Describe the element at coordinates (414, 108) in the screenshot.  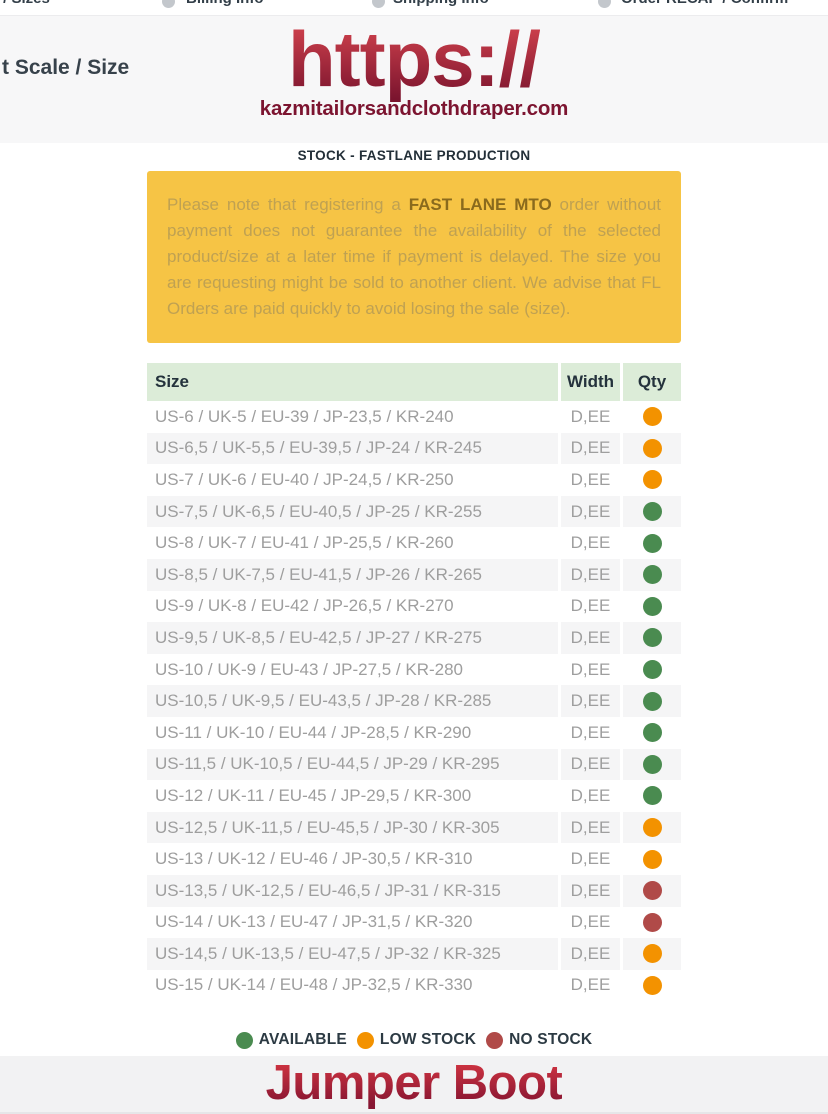
I see `site-domain: kazmitailorsandclothdraper.com` at that location.